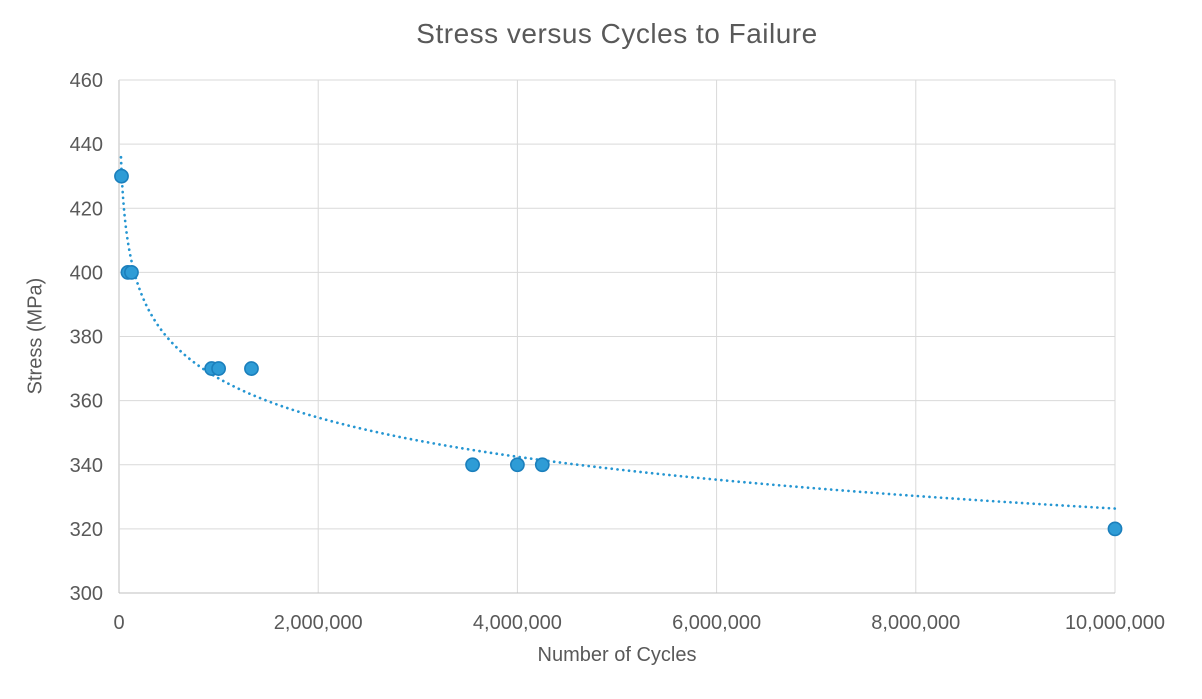 The image size is (1202, 699). I want to click on y-tick-label: 380, so click(86, 338).